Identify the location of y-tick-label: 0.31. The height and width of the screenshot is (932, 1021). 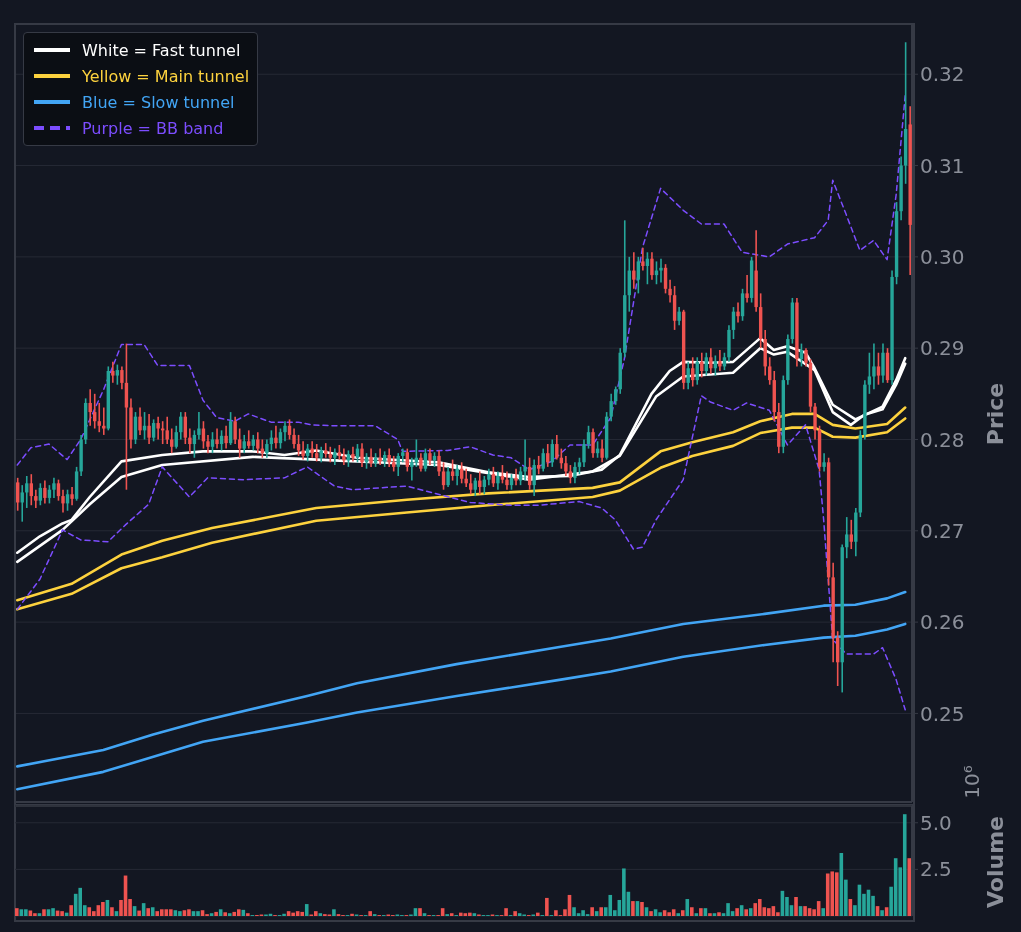
(942, 165).